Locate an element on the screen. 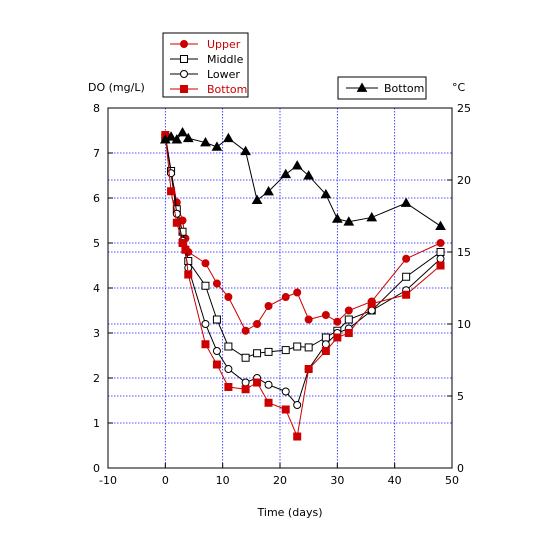 The height and width of the screenshot is (540, 540). x-tick-label: 40 is located at coordinates (395, 480).